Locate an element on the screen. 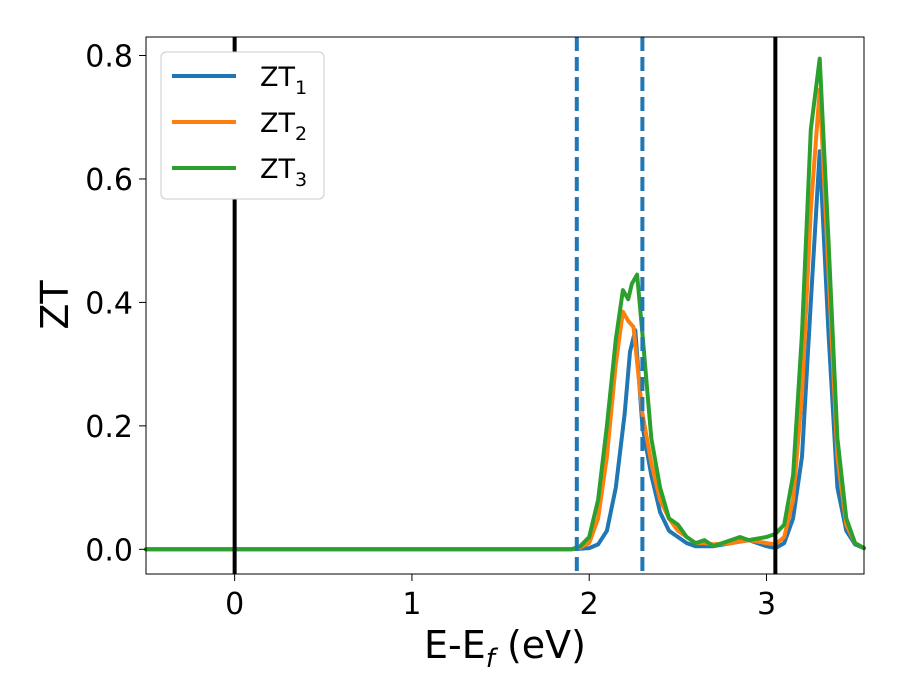 The width and height of the screenshot is (900, 700). y-tick-label: 0.8 is located at coordinates (109, 57).